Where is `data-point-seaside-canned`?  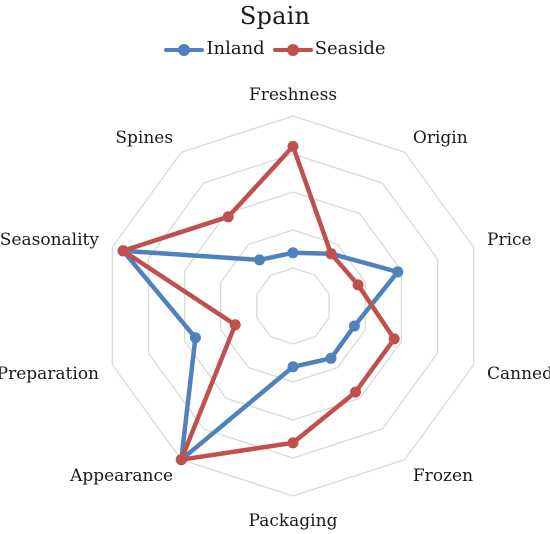
data-point-seaside-canned is located at coordinates (394, 339).